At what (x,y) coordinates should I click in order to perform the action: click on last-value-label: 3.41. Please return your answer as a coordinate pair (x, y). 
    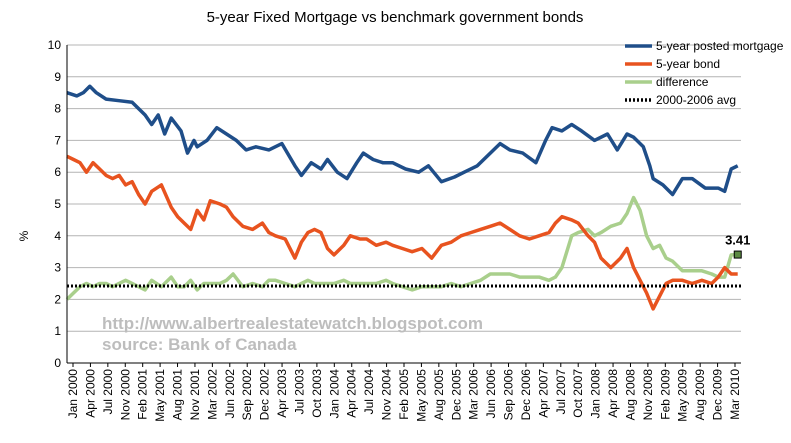
    Looking at the image, I should click on (737, 240).